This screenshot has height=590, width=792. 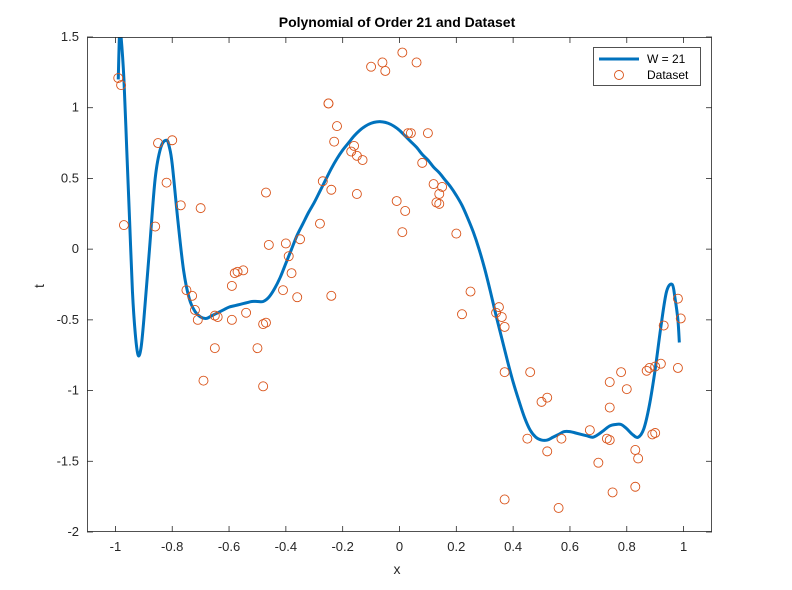 I want to click on legend-label-dataset: Dataset, so click(x=668, y=75).